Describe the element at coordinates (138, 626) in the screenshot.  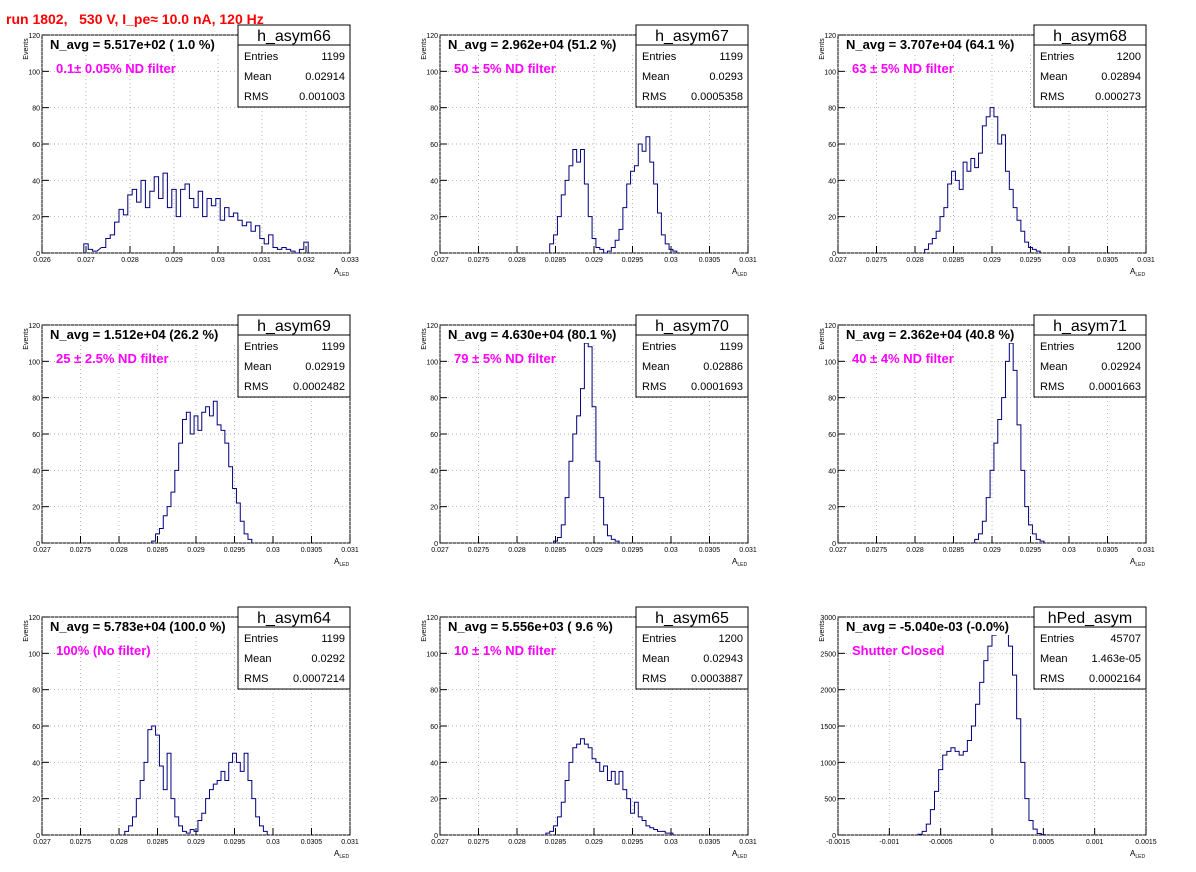
I see `nav-label: N_avg = 5.783e+04 (100.0 %)` at that location.